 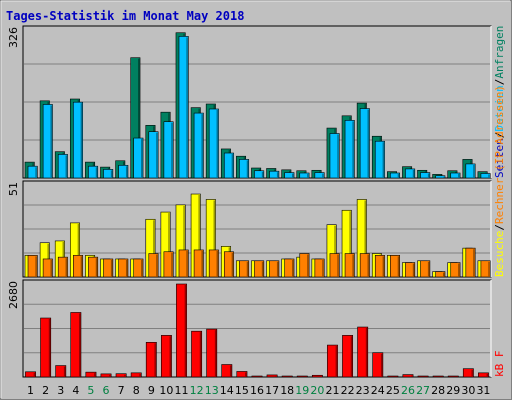 What do you see at coordinates (308, 176) in the screenshot?
I see `bar-top-dateien-day-19-side` at bounding box center [308, 176].